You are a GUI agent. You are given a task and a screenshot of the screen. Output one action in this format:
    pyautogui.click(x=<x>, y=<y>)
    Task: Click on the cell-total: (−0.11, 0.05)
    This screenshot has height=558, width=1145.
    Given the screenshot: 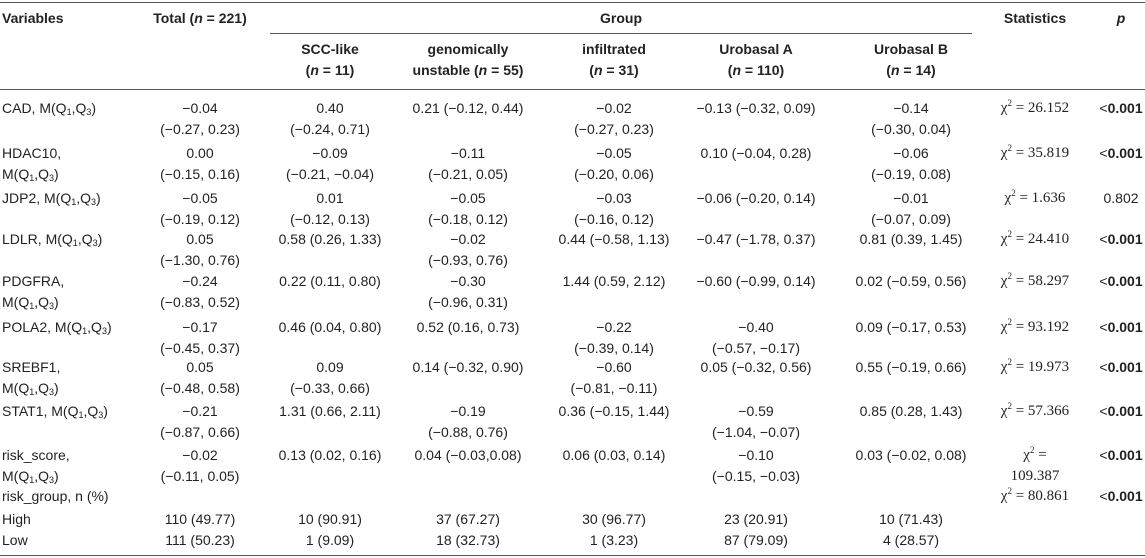 What is the action you would take?
    pyautogui.click(x=200, y=476)
    